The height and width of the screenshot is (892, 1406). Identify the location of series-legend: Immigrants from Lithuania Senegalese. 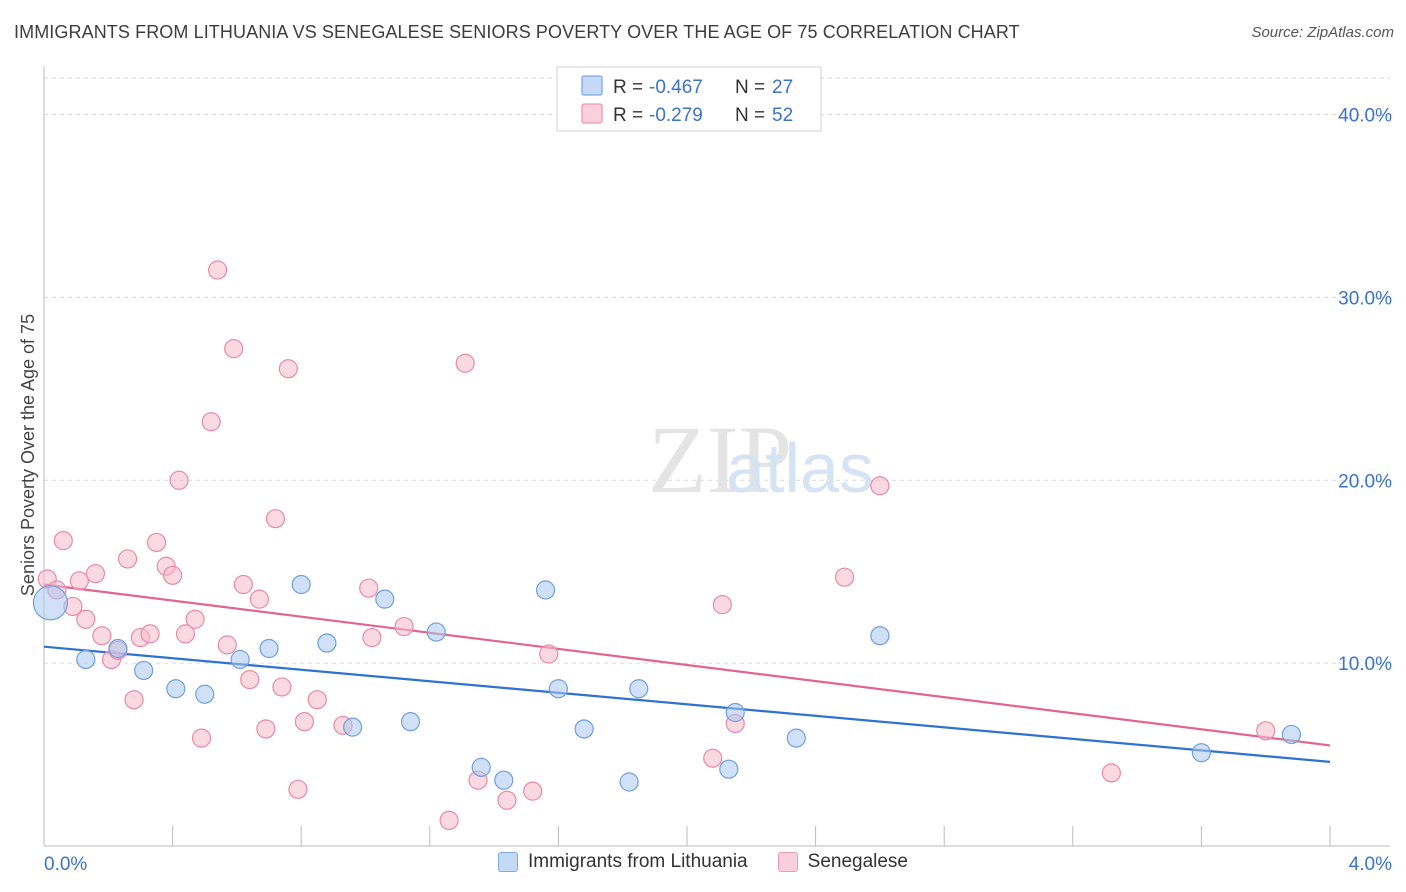
(703, 862).